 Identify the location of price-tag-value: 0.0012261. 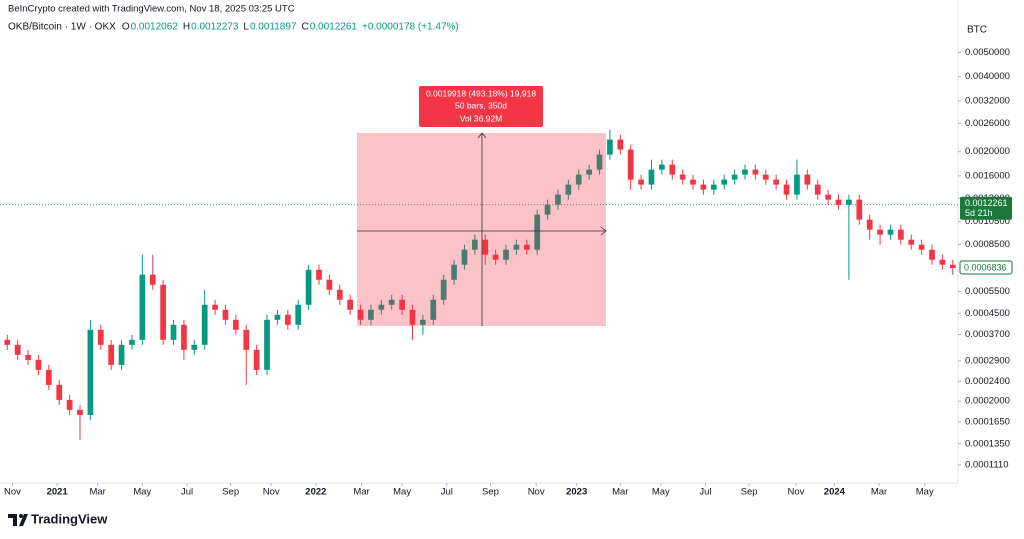
(986, 203).